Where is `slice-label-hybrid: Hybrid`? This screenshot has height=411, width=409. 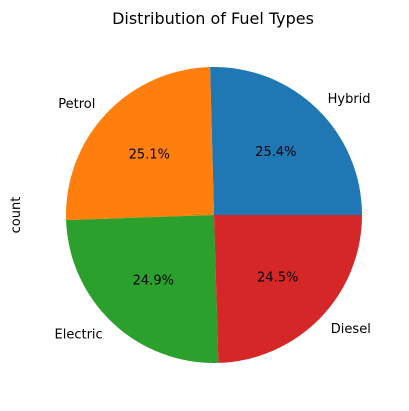
slice-label-hybrid: Hybrid is located at coordinates (349, 99).